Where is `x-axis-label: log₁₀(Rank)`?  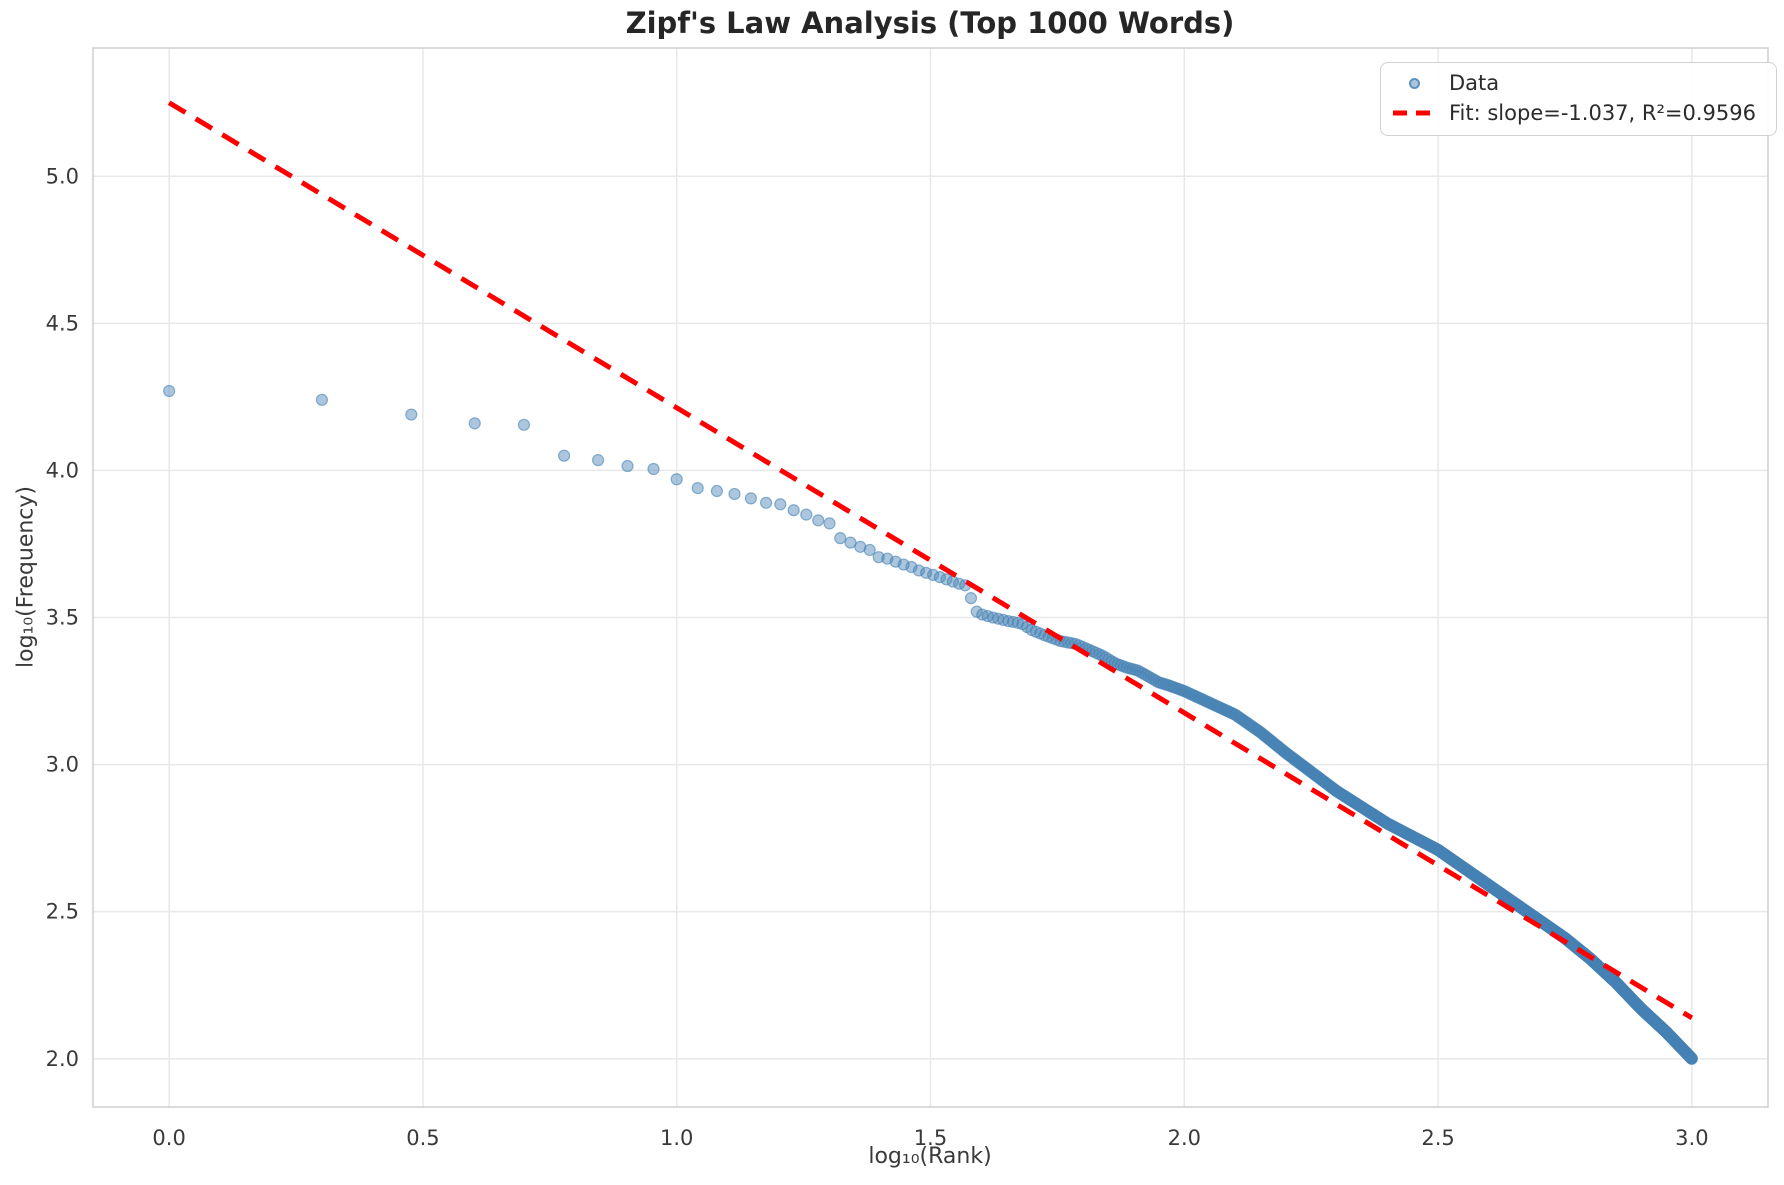
x-axis-label: log₁₀(Rank) is located at coordinates (930, 1156).